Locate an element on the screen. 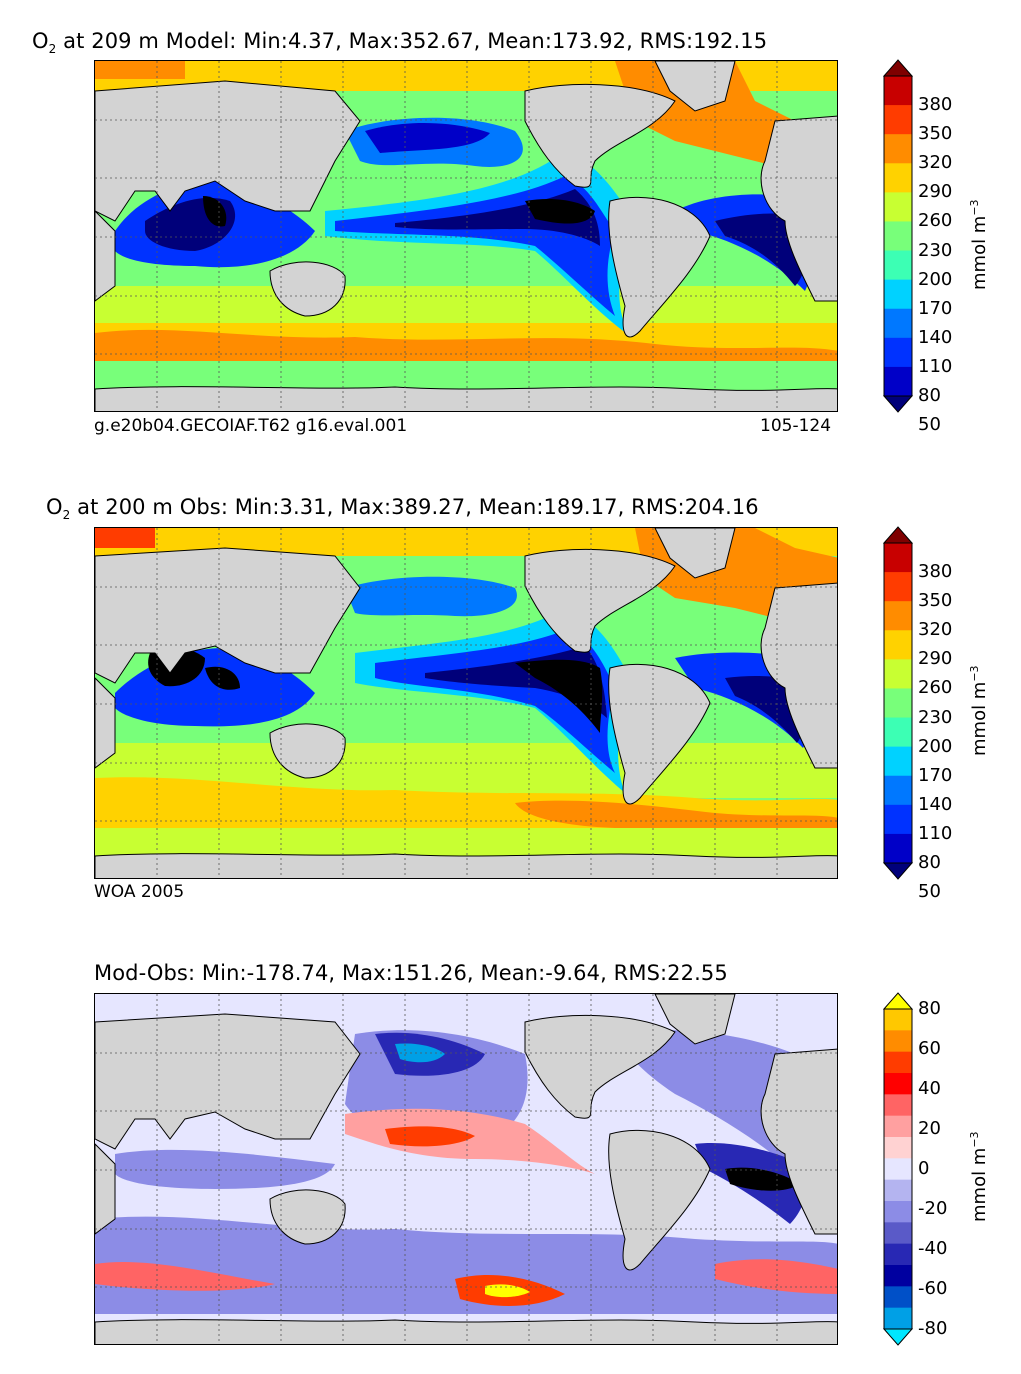  diff-colorbar is located at coordinates (898, 1169).